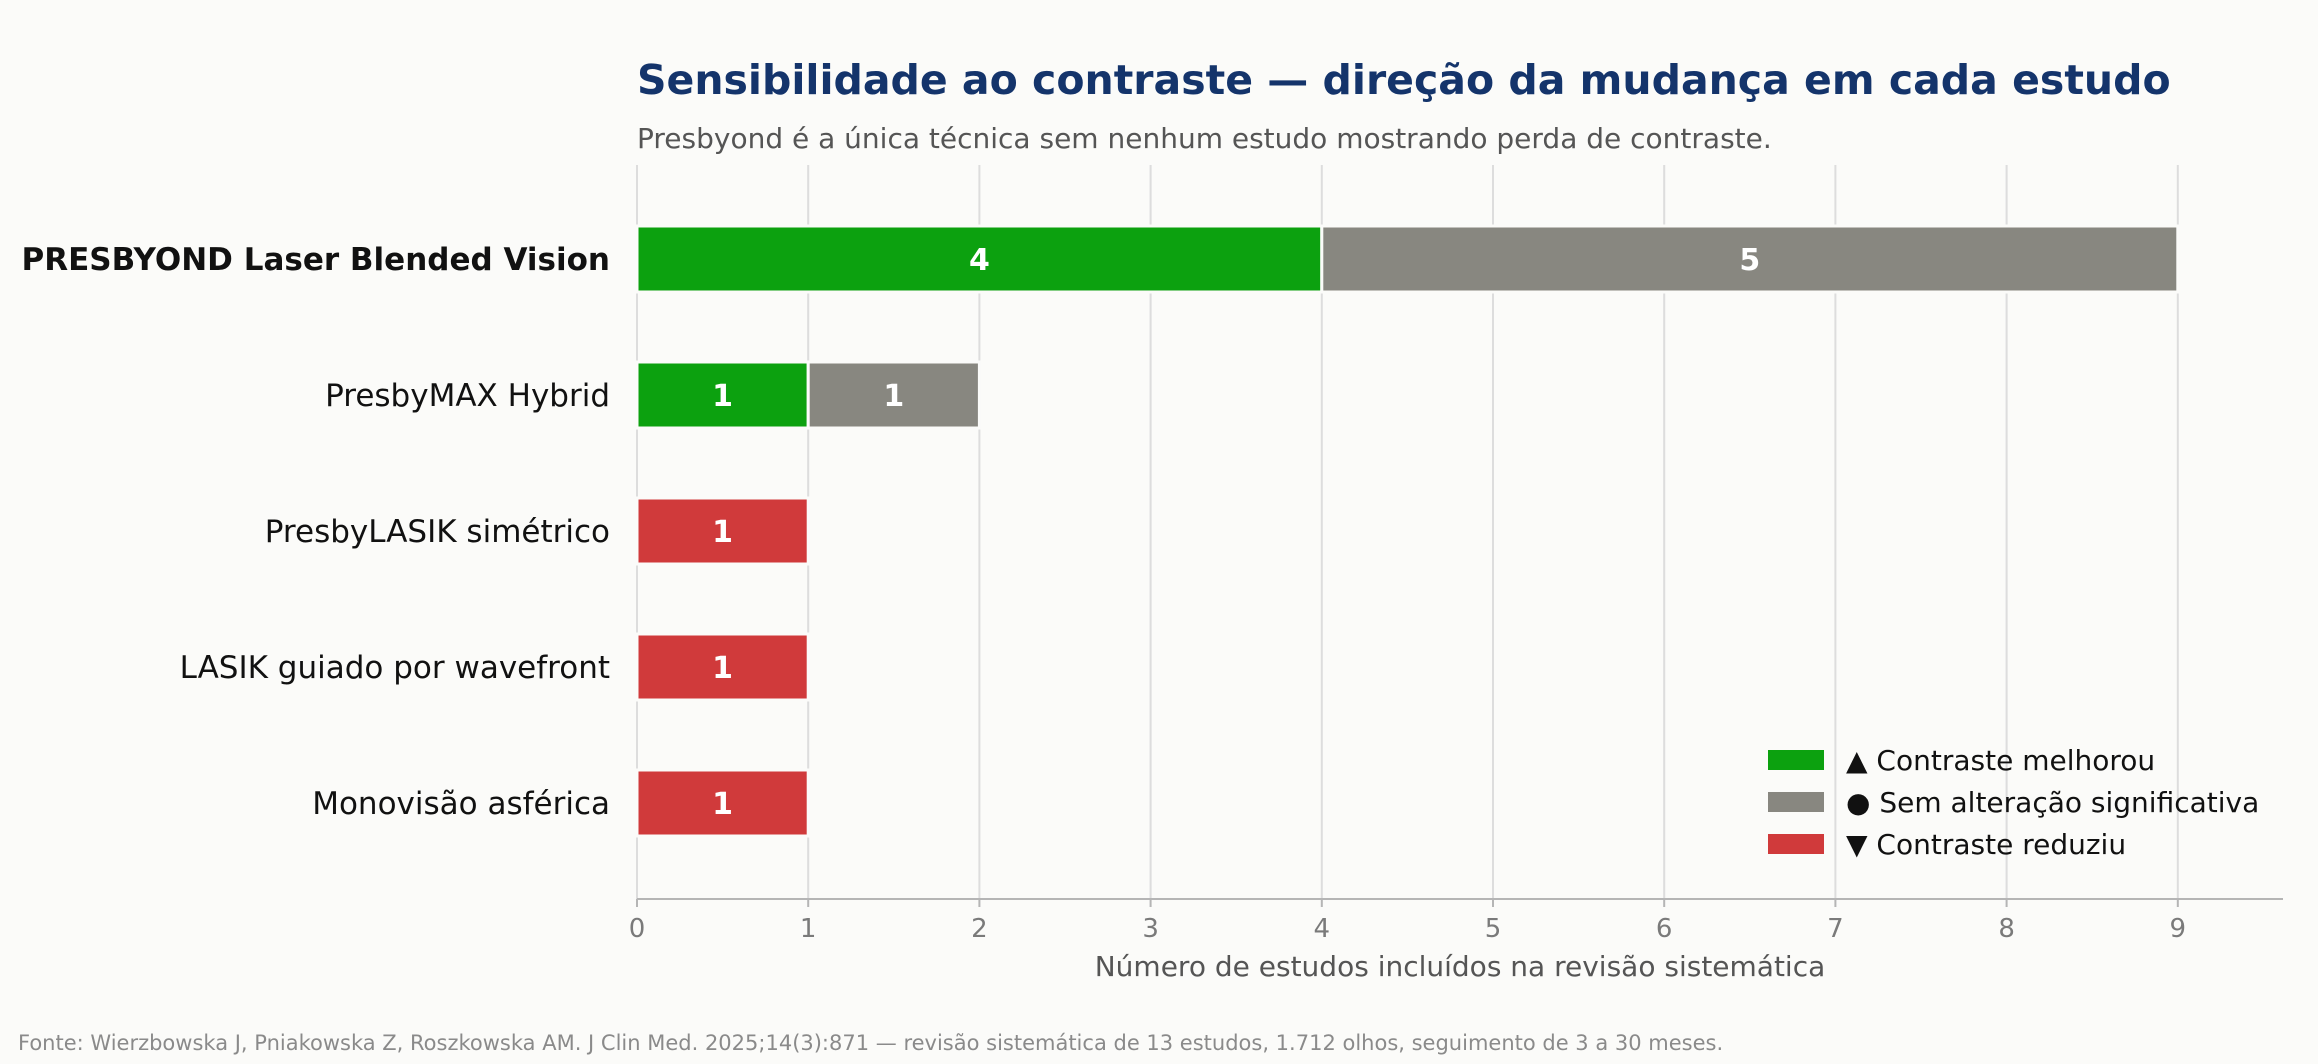 The width and height of the screenshot is (2318, 1064). I want to click on x-tick-label-8: 8, so click(2006, 929).